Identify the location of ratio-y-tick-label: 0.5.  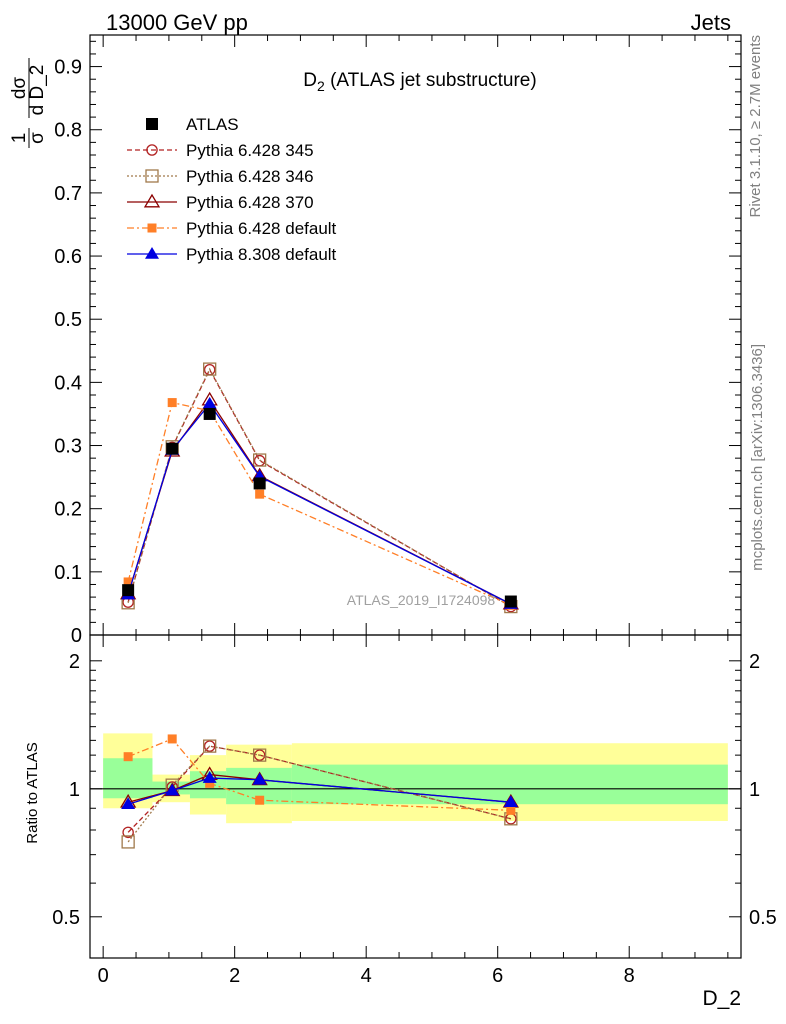
(66, 918).